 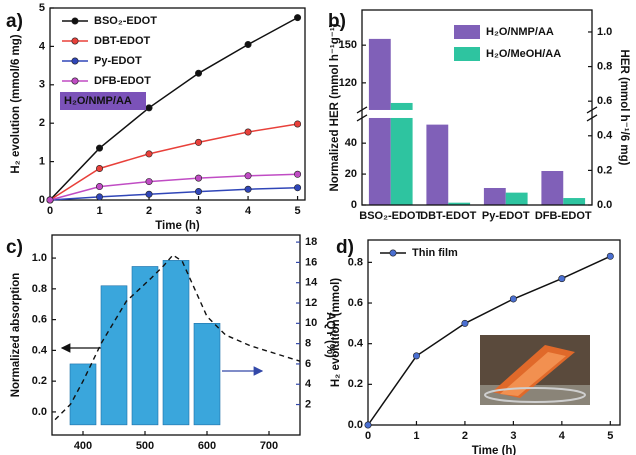 What do you see at coordinates (523, 54) in the screenshot?
I see `legend-label: H₂O/MeOH/AA` at bounding box center [523, 54].